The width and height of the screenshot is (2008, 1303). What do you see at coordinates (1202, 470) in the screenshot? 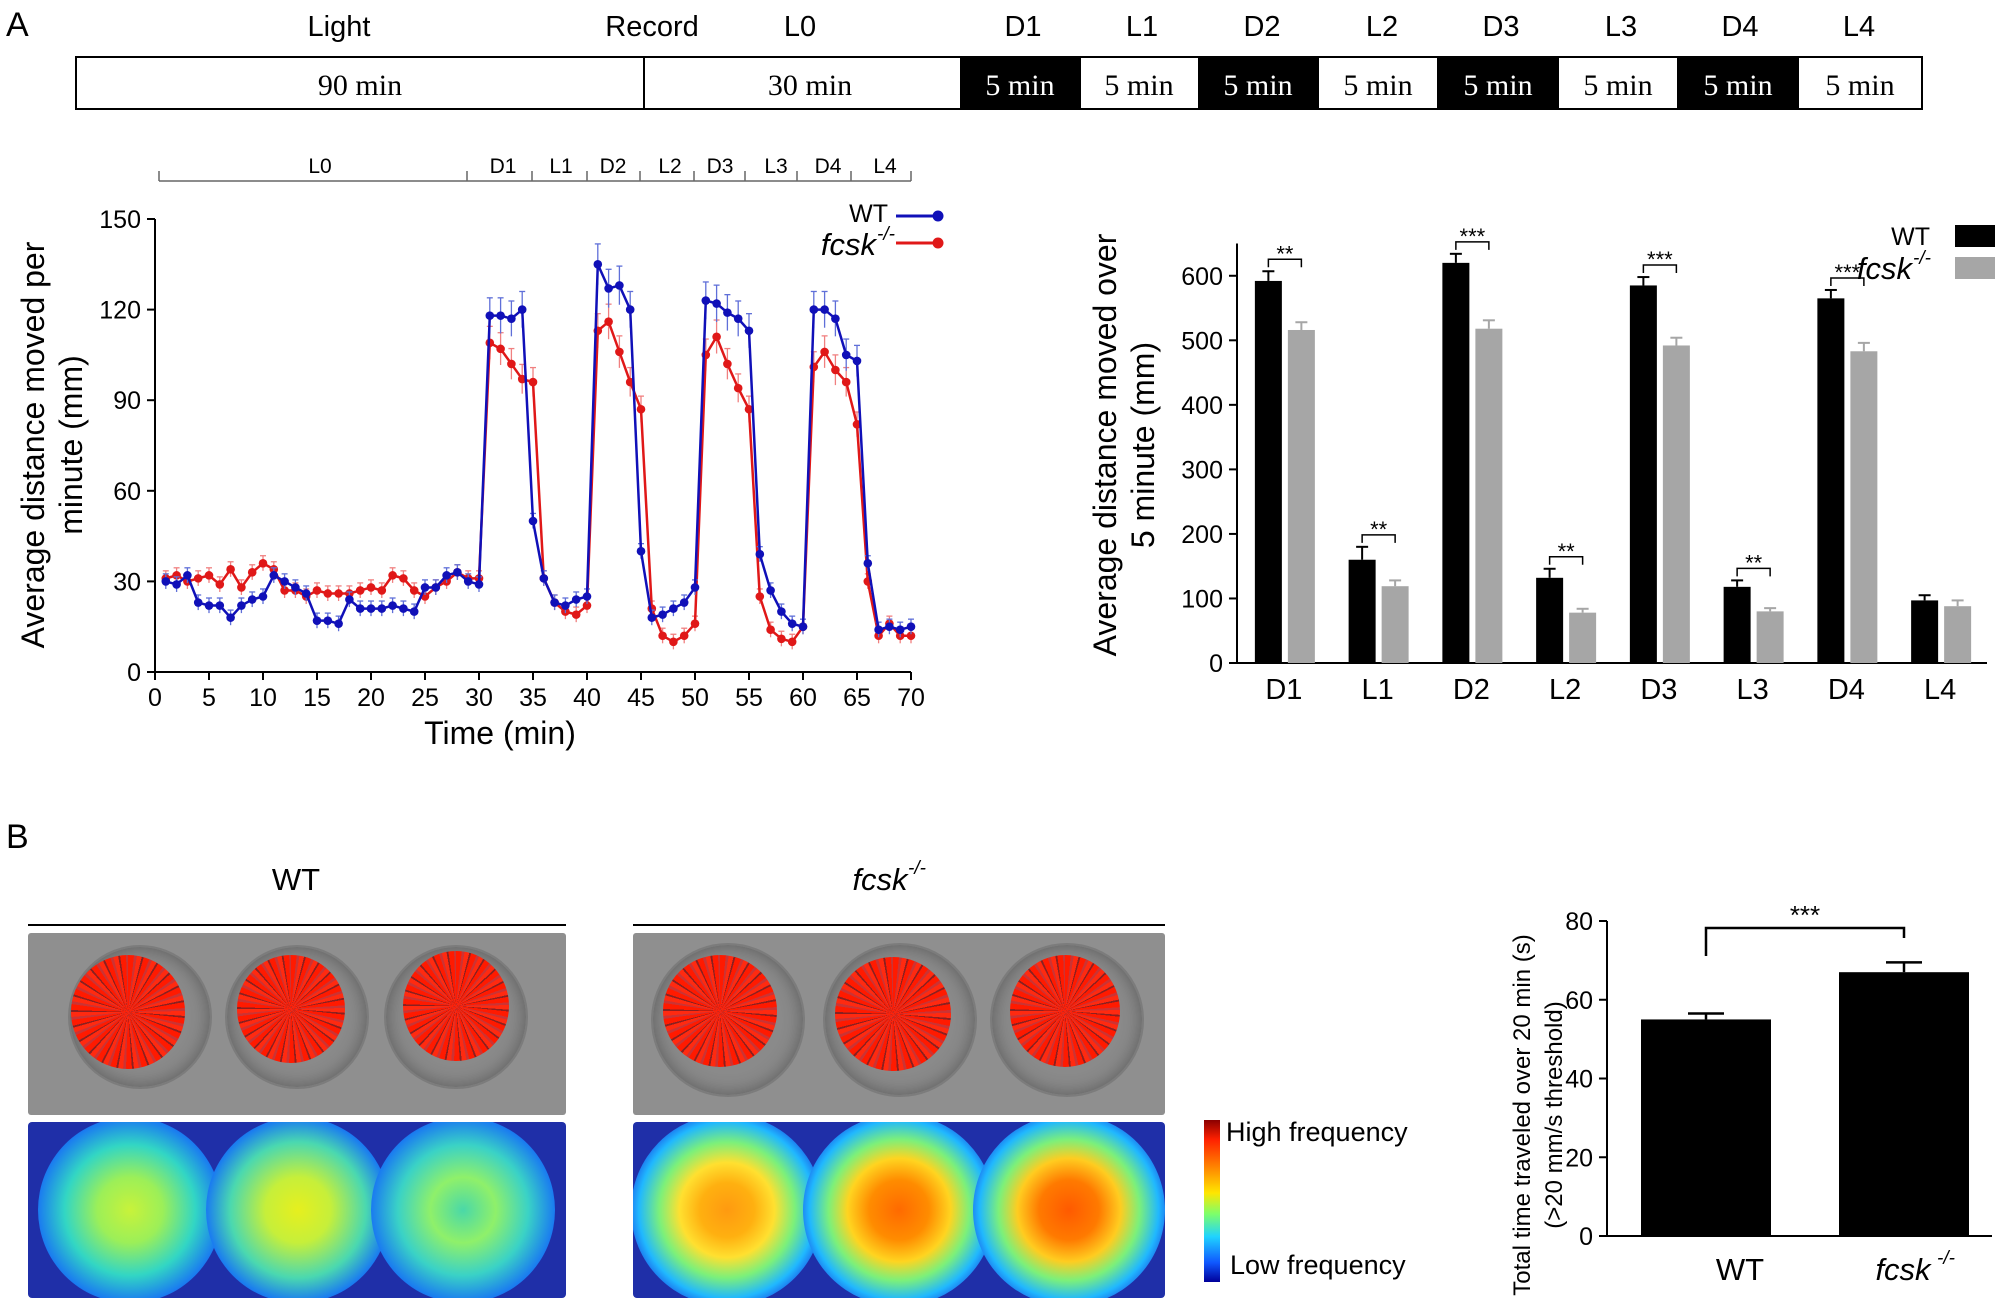
I see `y-tick-label: 300` at bounding box center [1202, 470].